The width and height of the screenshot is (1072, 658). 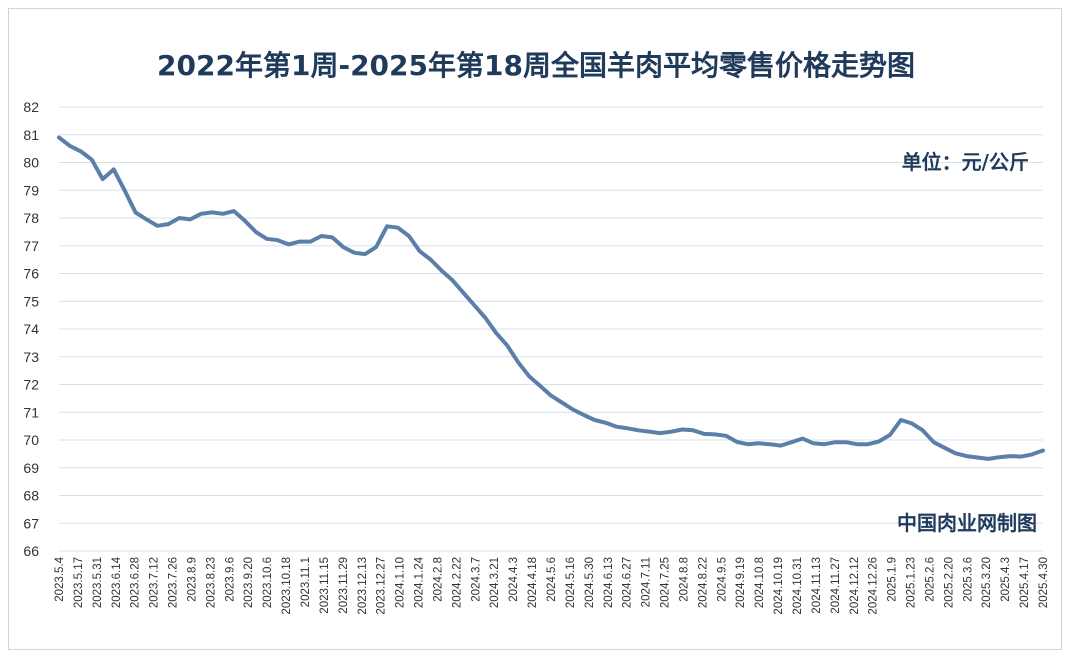 I want to click on x-tick-label: 2025.4.30, so click(x=1044, y=582).